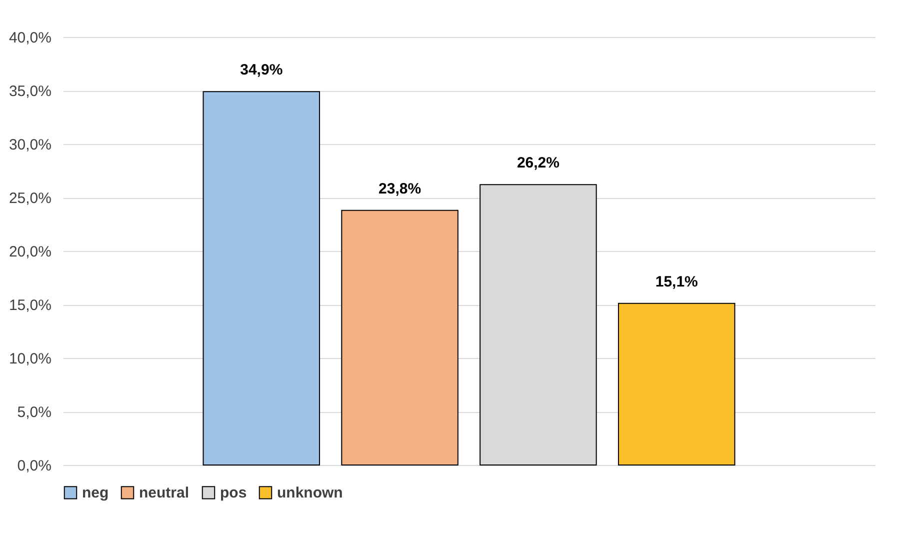 The image size is (910, 541). I want to click on y-tick-label: 40,0%, so click(30, 38).